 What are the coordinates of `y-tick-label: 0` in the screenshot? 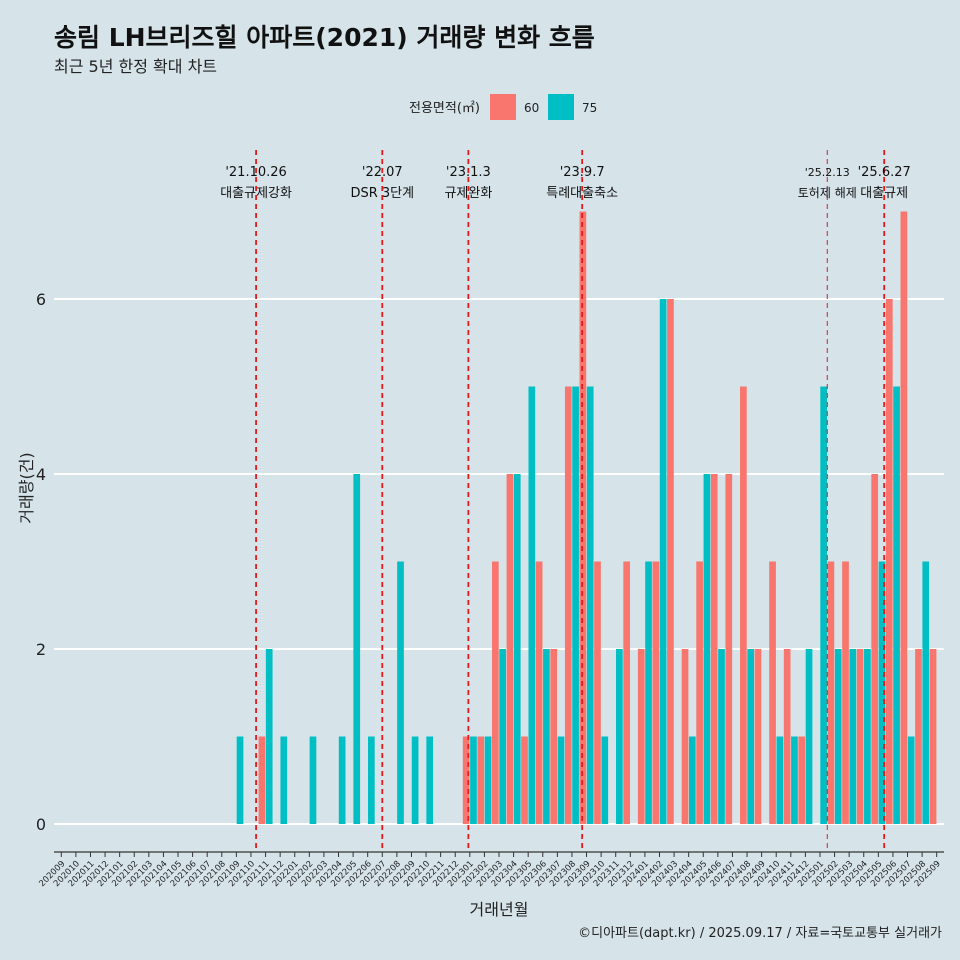 It's located at (41, 824).